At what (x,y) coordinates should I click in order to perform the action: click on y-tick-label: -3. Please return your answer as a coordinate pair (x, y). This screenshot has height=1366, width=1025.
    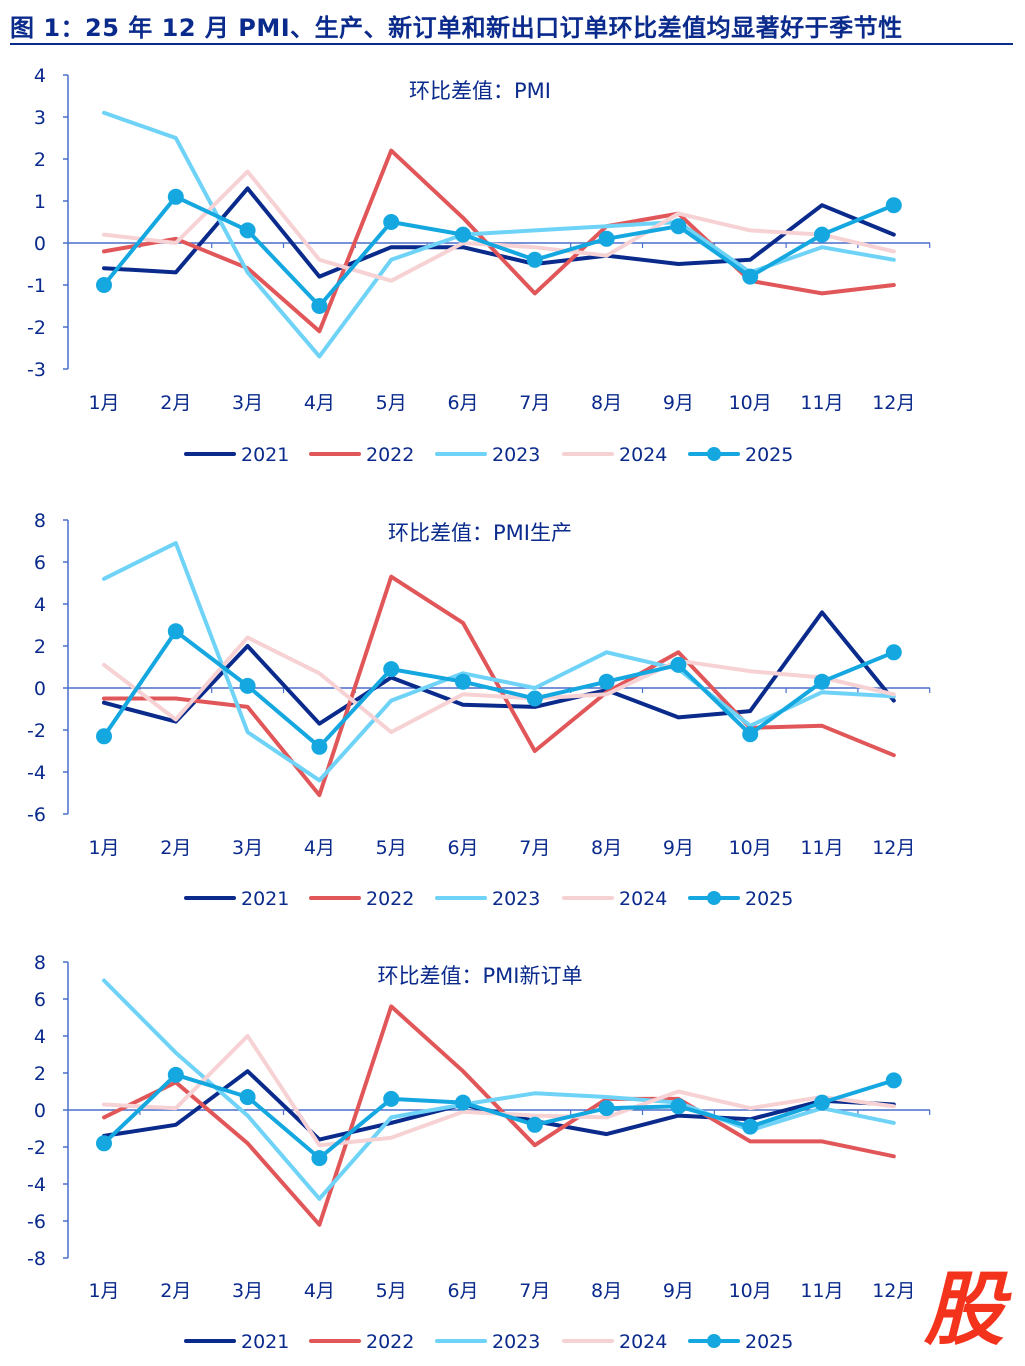
    Looking at the image, I should click on (36, 370).